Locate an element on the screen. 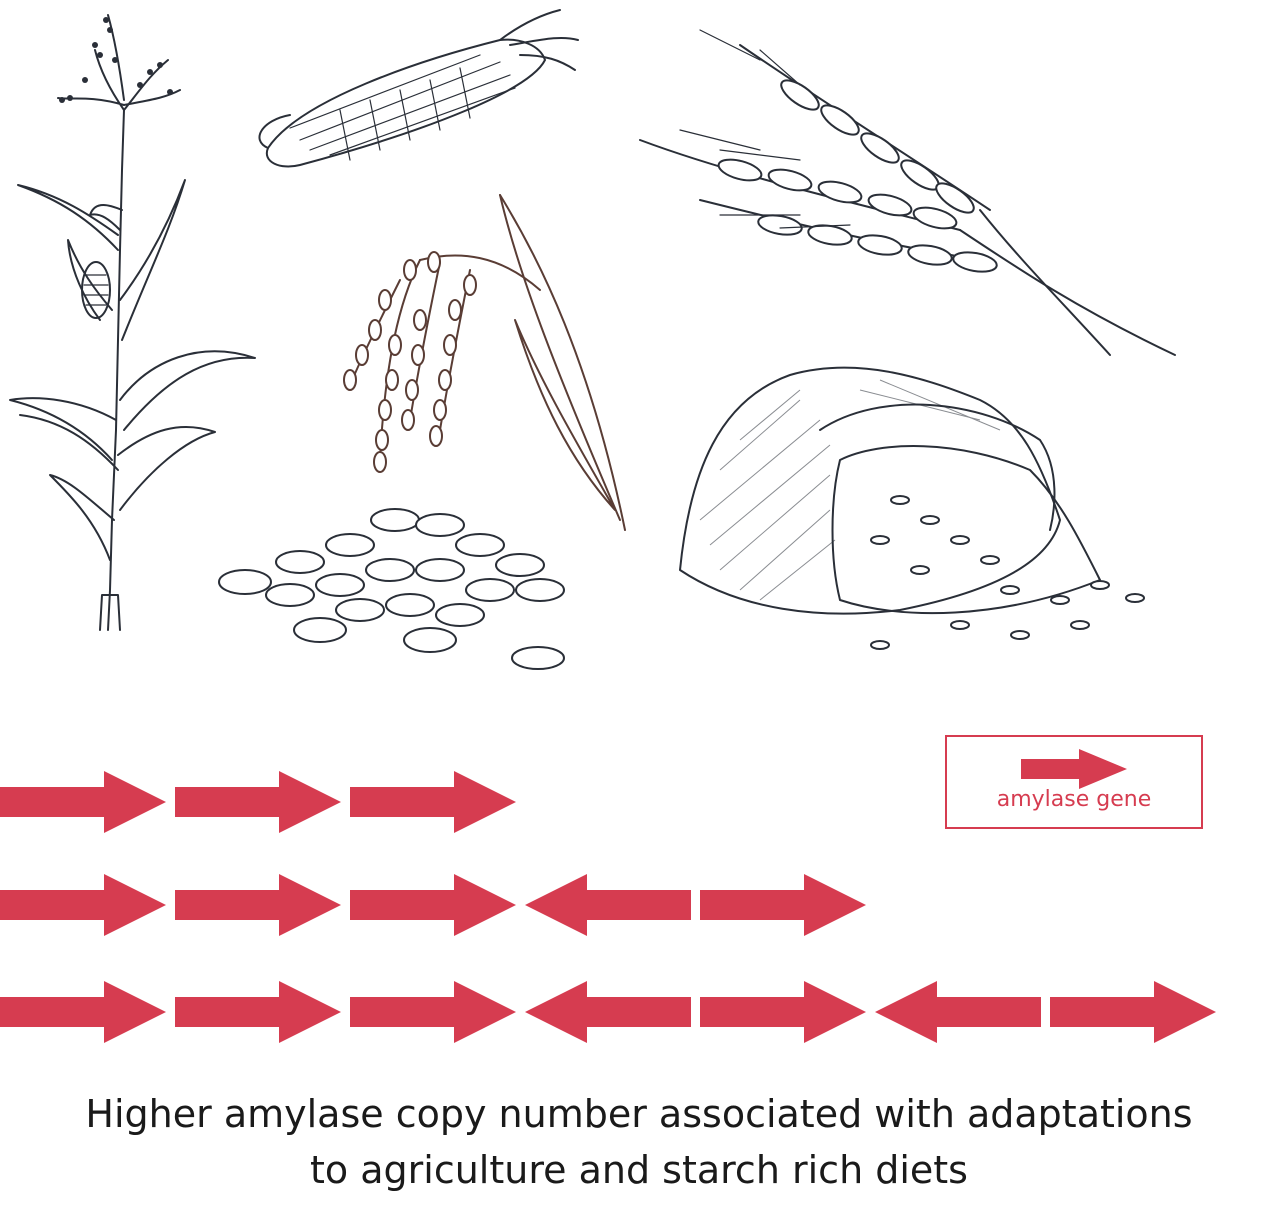 The height and width of the screenshot is (1209, 1278). legend: amylase gene is located at coordinates (1074, 782).